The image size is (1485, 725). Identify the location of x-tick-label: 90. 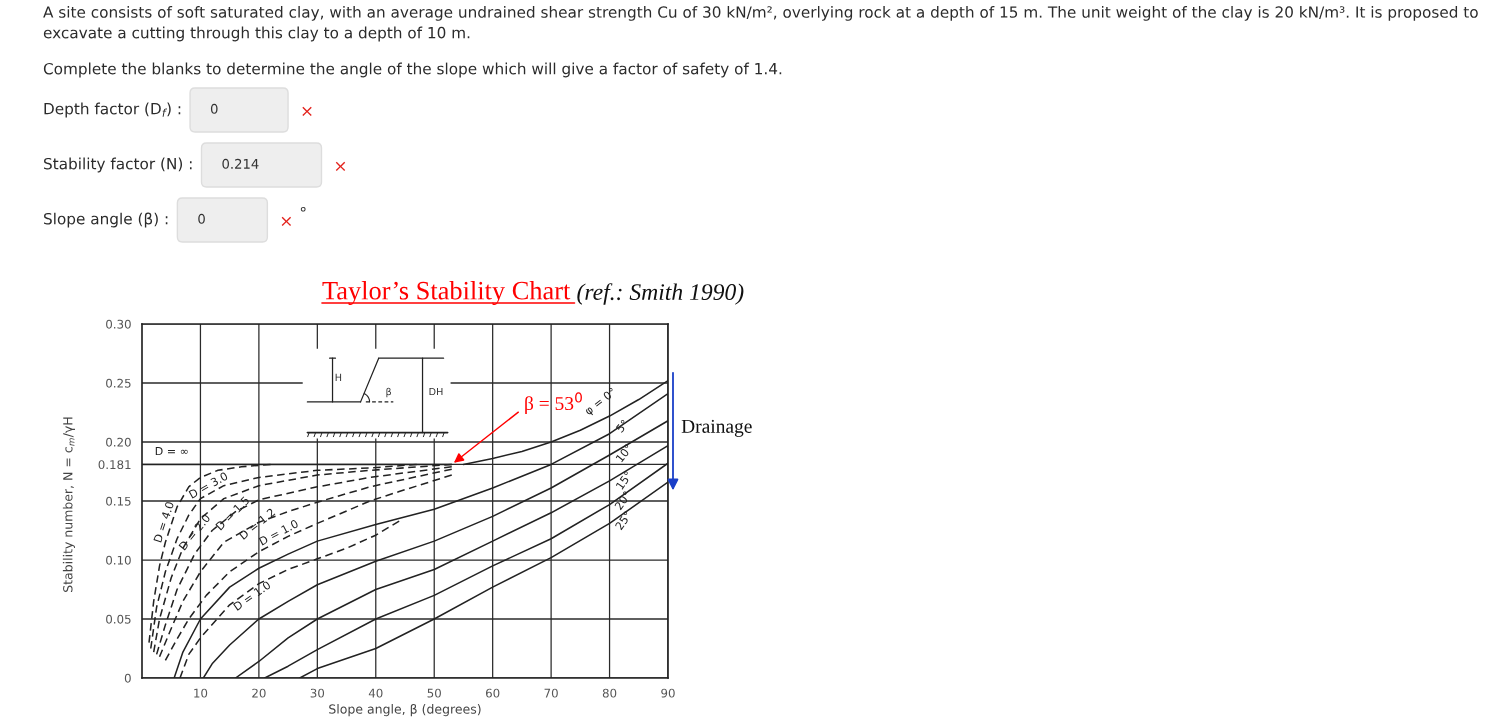
(668, 693).